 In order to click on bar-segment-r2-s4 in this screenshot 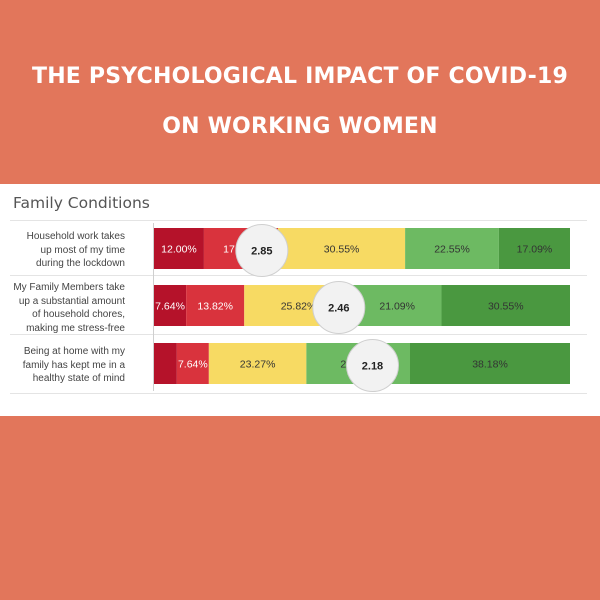, I will do `click(397, 305)`.